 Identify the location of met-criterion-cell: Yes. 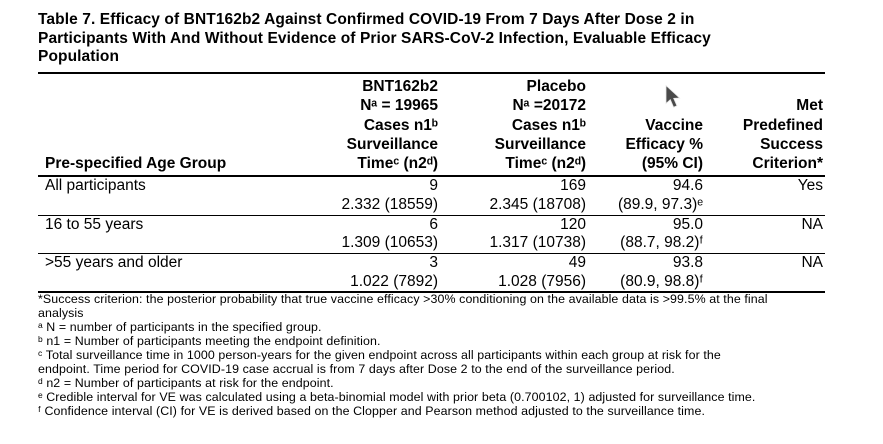
(810, 186).